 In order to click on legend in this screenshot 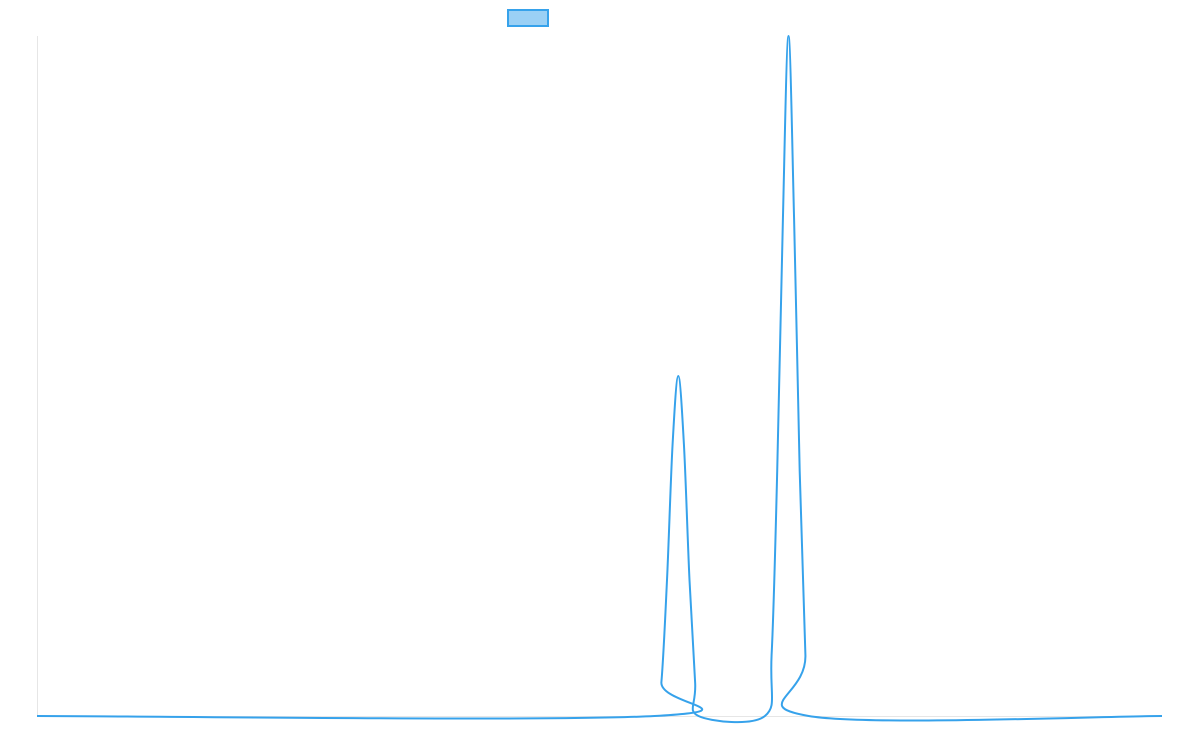, I will do `click(528, 18)`.